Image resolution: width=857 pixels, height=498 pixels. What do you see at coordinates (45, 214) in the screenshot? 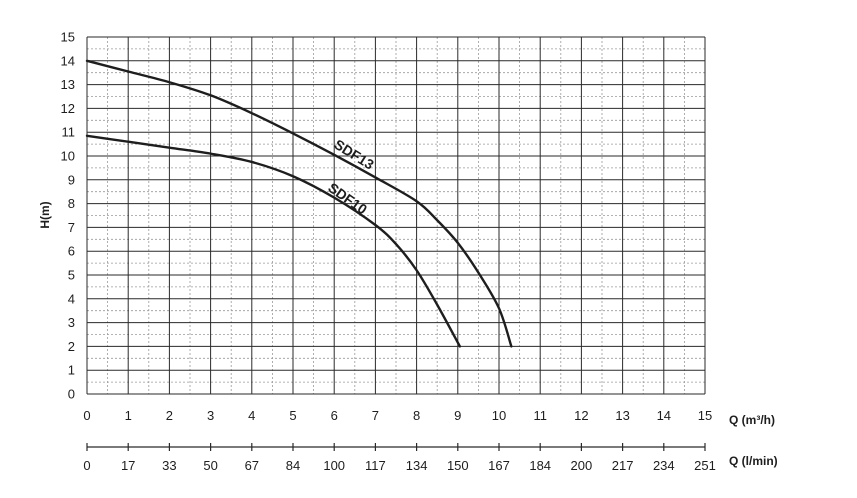
I see `y-axis-title: H(m)` at bounding box center [45, 214].